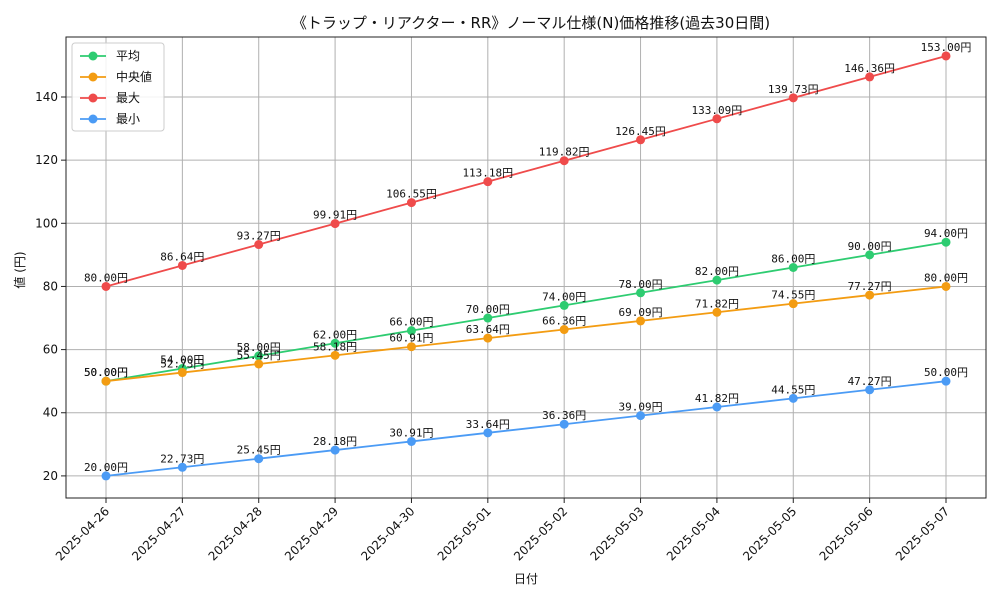 The image size is (1000, 600). What do you see at coordinates (46, 223) in the screenshot?
I see `y-tick-label: 100` at bounding box center [46, 223].